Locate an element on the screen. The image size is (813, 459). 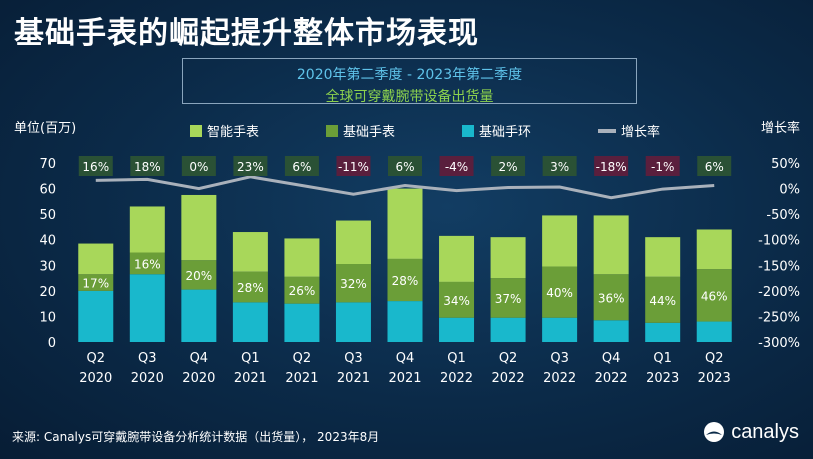
y2-tick-label: -300% is located at coordinates (779, 343).